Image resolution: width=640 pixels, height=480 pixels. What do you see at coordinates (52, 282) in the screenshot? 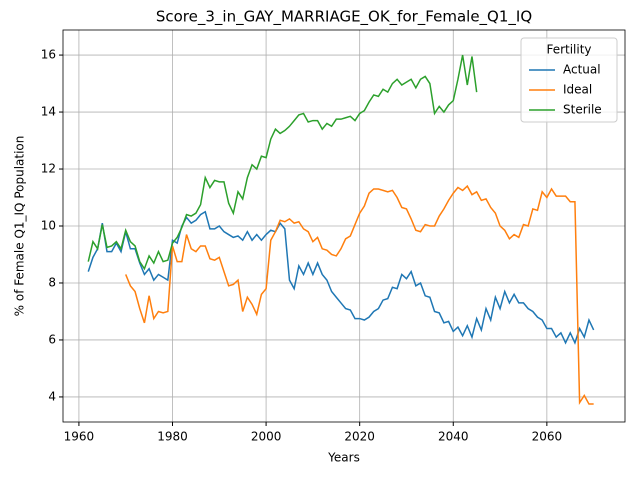
I see `y-tick-label: 8` at bounding box center [52, 282].